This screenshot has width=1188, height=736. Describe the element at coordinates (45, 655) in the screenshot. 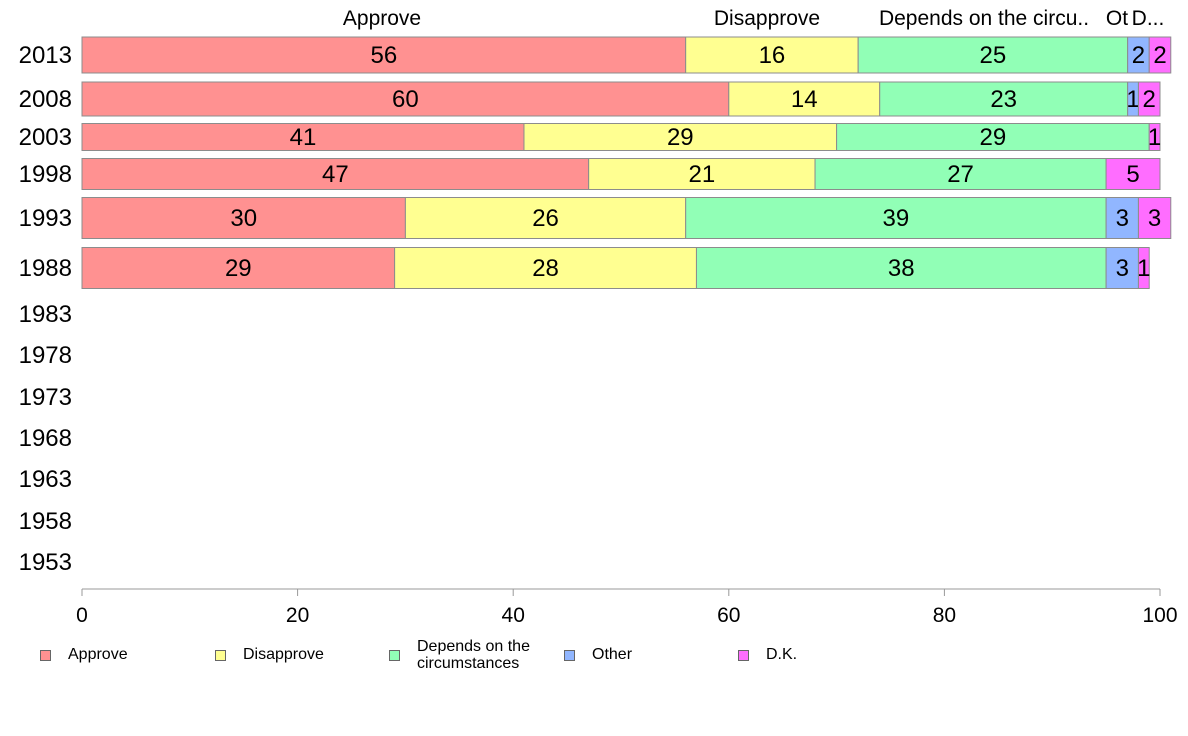

I see `legend-swatch-approve` at that location.